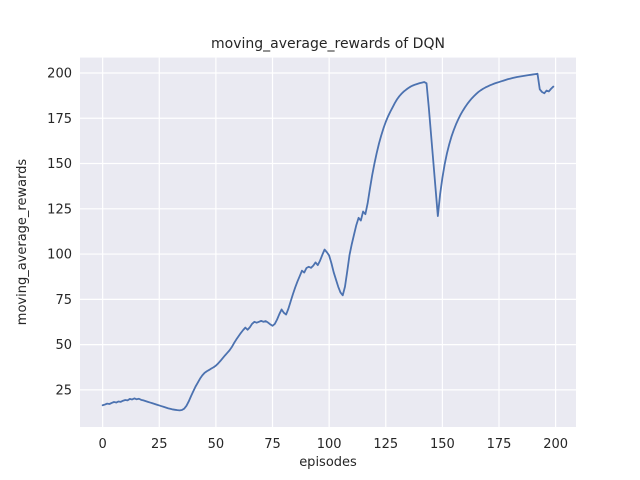 This screenshot has height=480, width=640. Describe the element at coordinates (22, 242) in the screenshot. I see `y-axis-label: moving_average_rewards` at that location.